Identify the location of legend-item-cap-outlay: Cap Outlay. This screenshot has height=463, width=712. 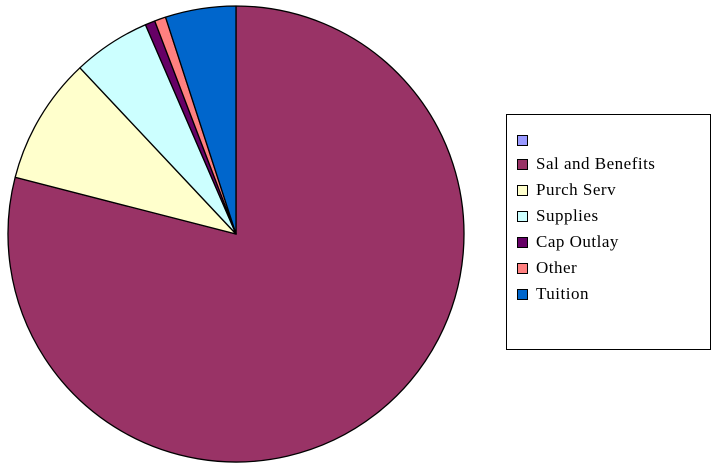
(568, 242).